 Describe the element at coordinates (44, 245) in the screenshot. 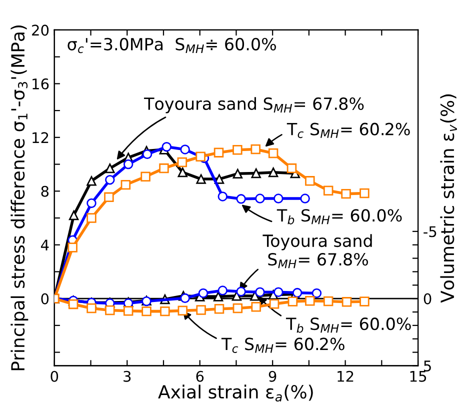

I see `y-tick-label: 4` at that location.